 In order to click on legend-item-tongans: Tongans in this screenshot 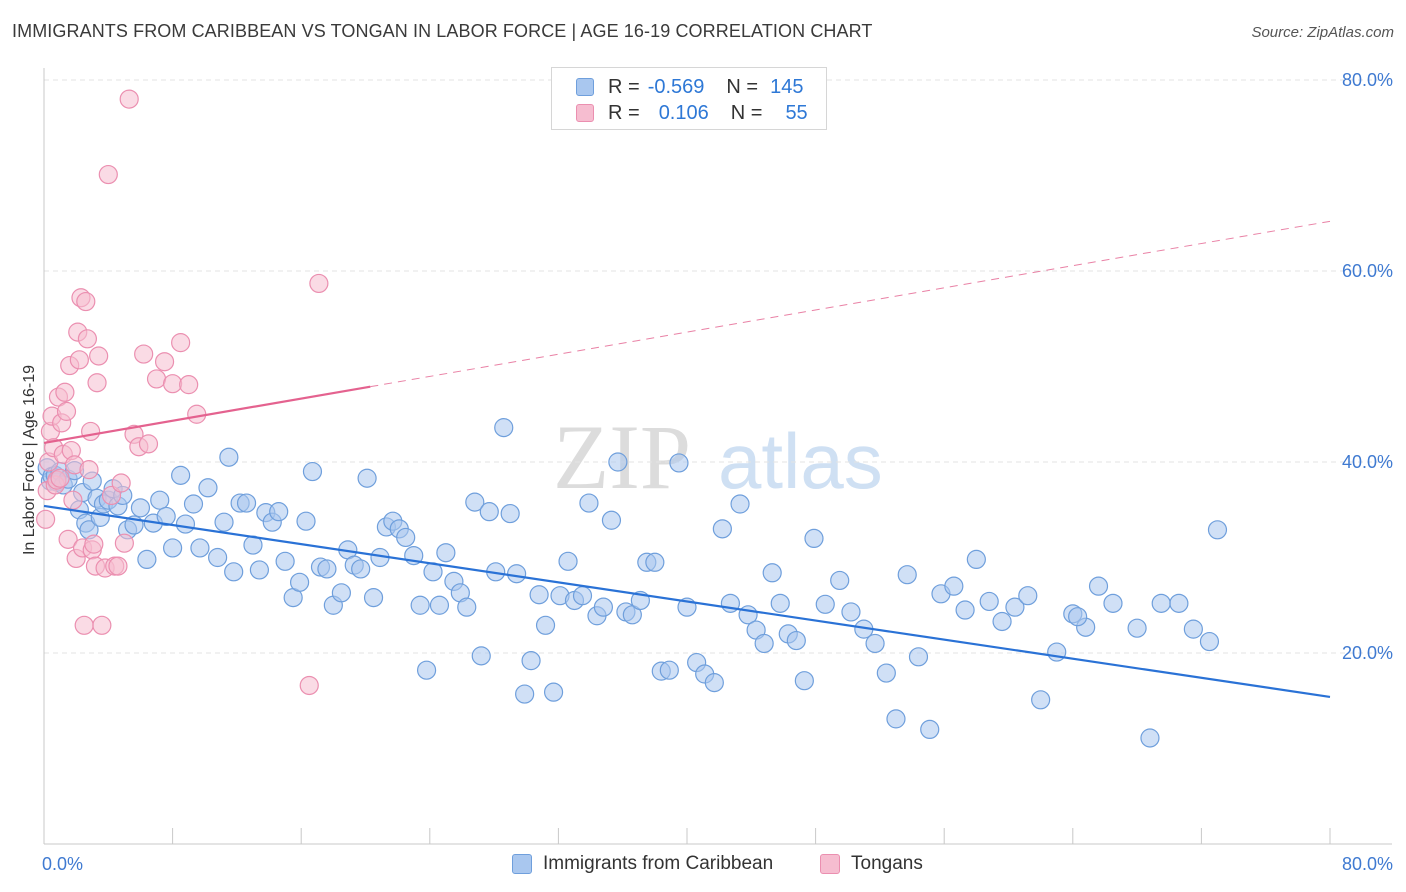, I will do `click(871, 864)`.